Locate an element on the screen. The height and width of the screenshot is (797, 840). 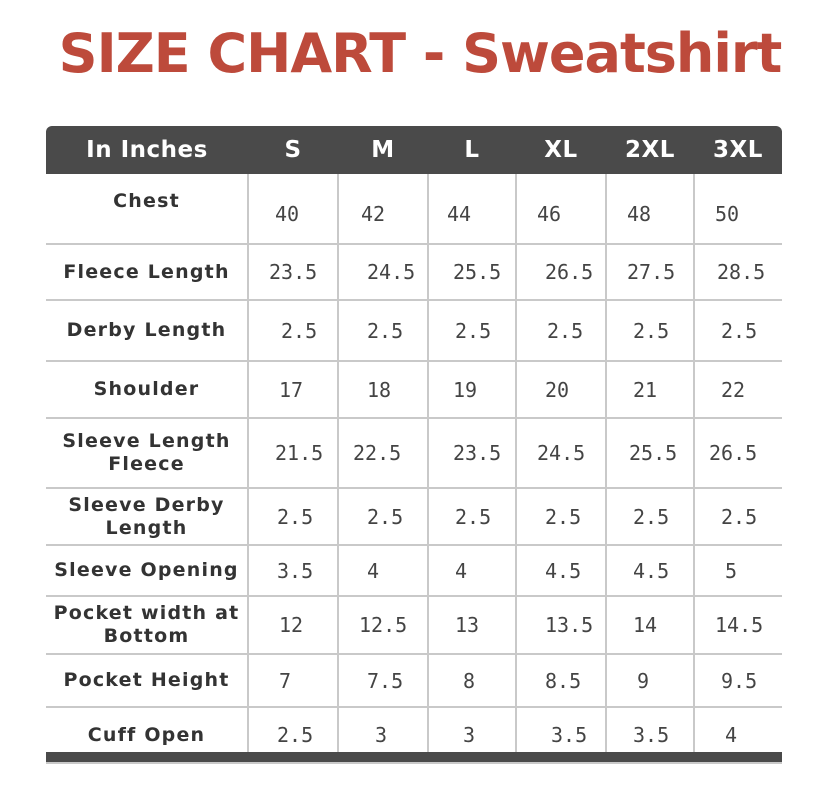
table-cell: 44 is located at coordinates (472, 209).